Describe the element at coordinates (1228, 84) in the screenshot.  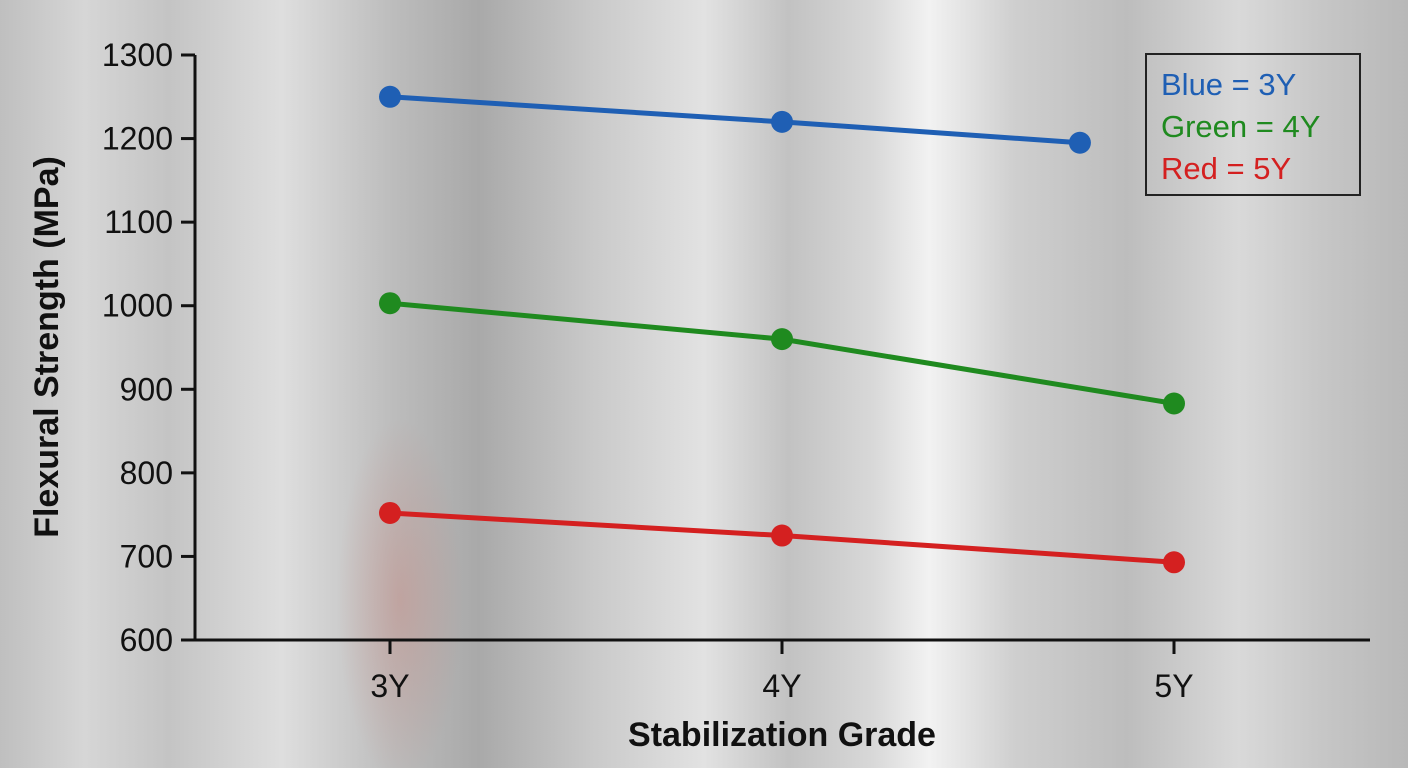
I see `legend-entry-blue: Blue = 3Y` at that location.